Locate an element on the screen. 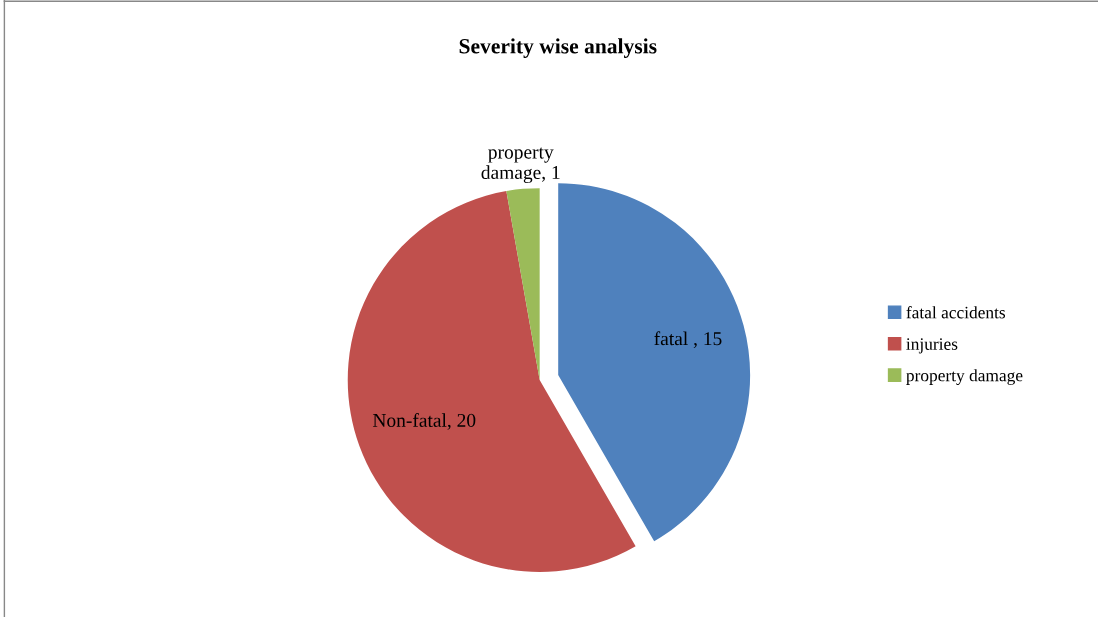 This screenshot has width=1098, height=617. legend-label: fatal accidents is located at coordinates (956, 312).